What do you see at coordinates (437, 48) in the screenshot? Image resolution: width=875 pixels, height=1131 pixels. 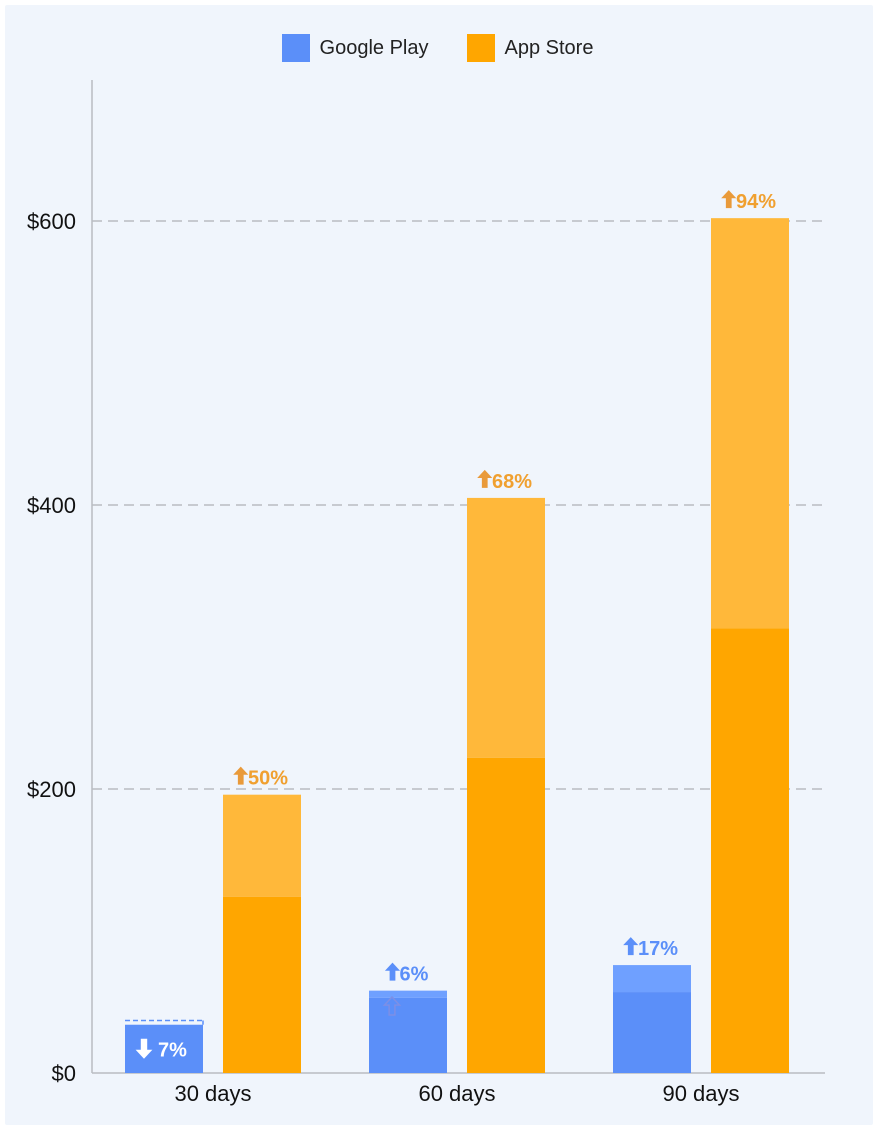 I see `chart-legend: Google Play App Store` at bounding box center [437, 48].